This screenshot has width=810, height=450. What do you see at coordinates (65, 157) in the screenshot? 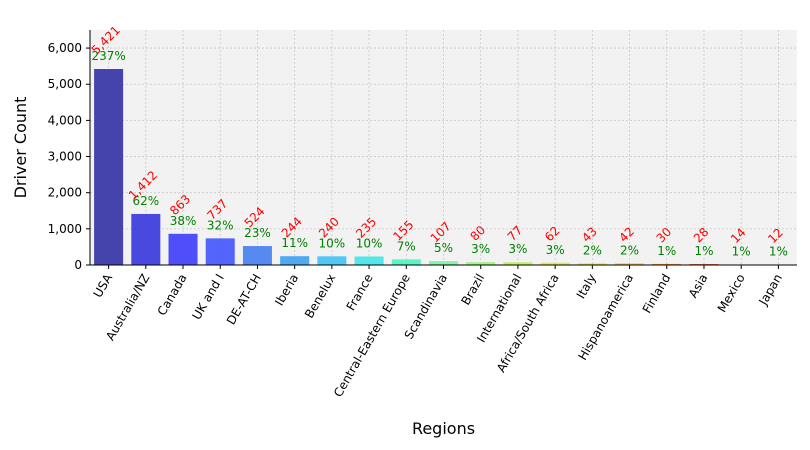
I see `y-tick-label: 3,000` at bounding box center [65, 157].